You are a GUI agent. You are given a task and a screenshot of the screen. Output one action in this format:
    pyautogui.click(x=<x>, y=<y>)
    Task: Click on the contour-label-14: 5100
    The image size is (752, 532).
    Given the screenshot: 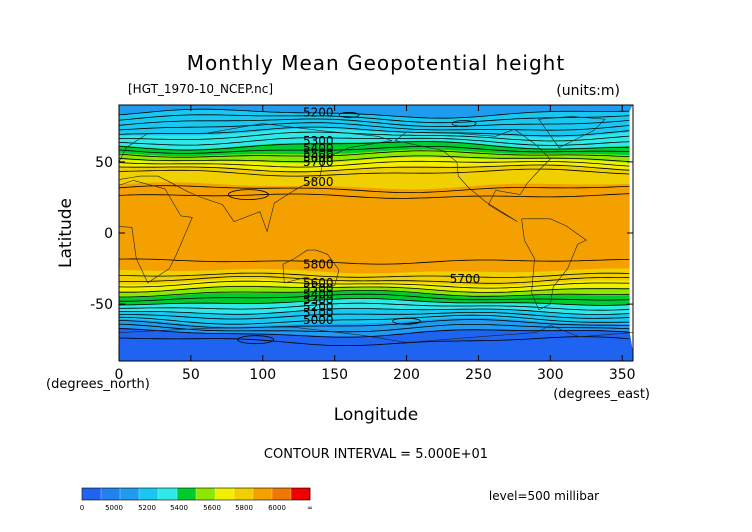 What is the action you would take?
    pyautogui.click(x=318, y=313)
    